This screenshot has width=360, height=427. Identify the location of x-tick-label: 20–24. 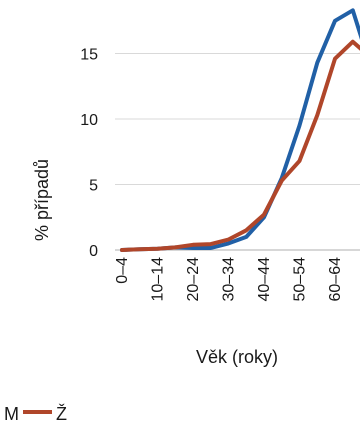
(193, 279).